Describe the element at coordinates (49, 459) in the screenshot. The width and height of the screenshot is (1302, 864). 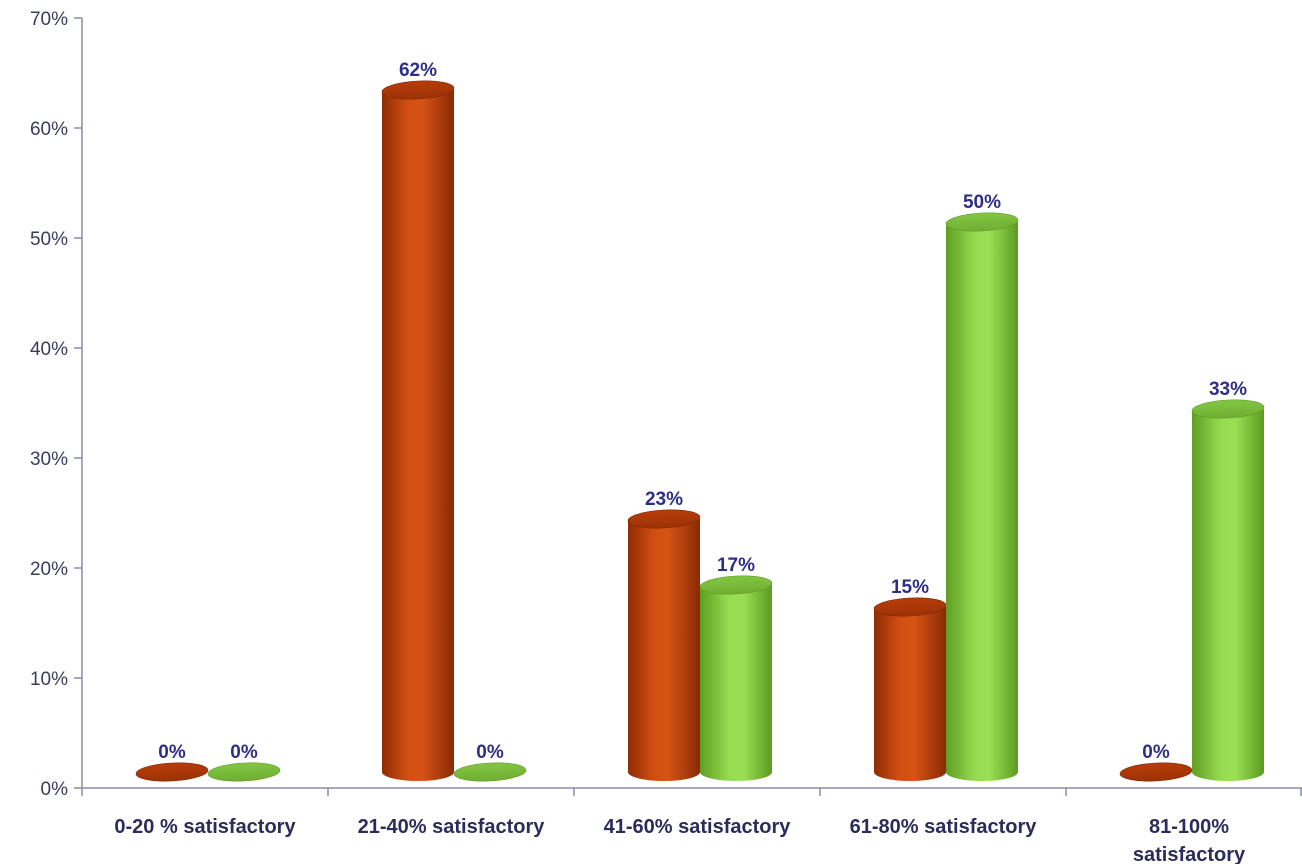
I see `y-tick-label: 30%` at that location.